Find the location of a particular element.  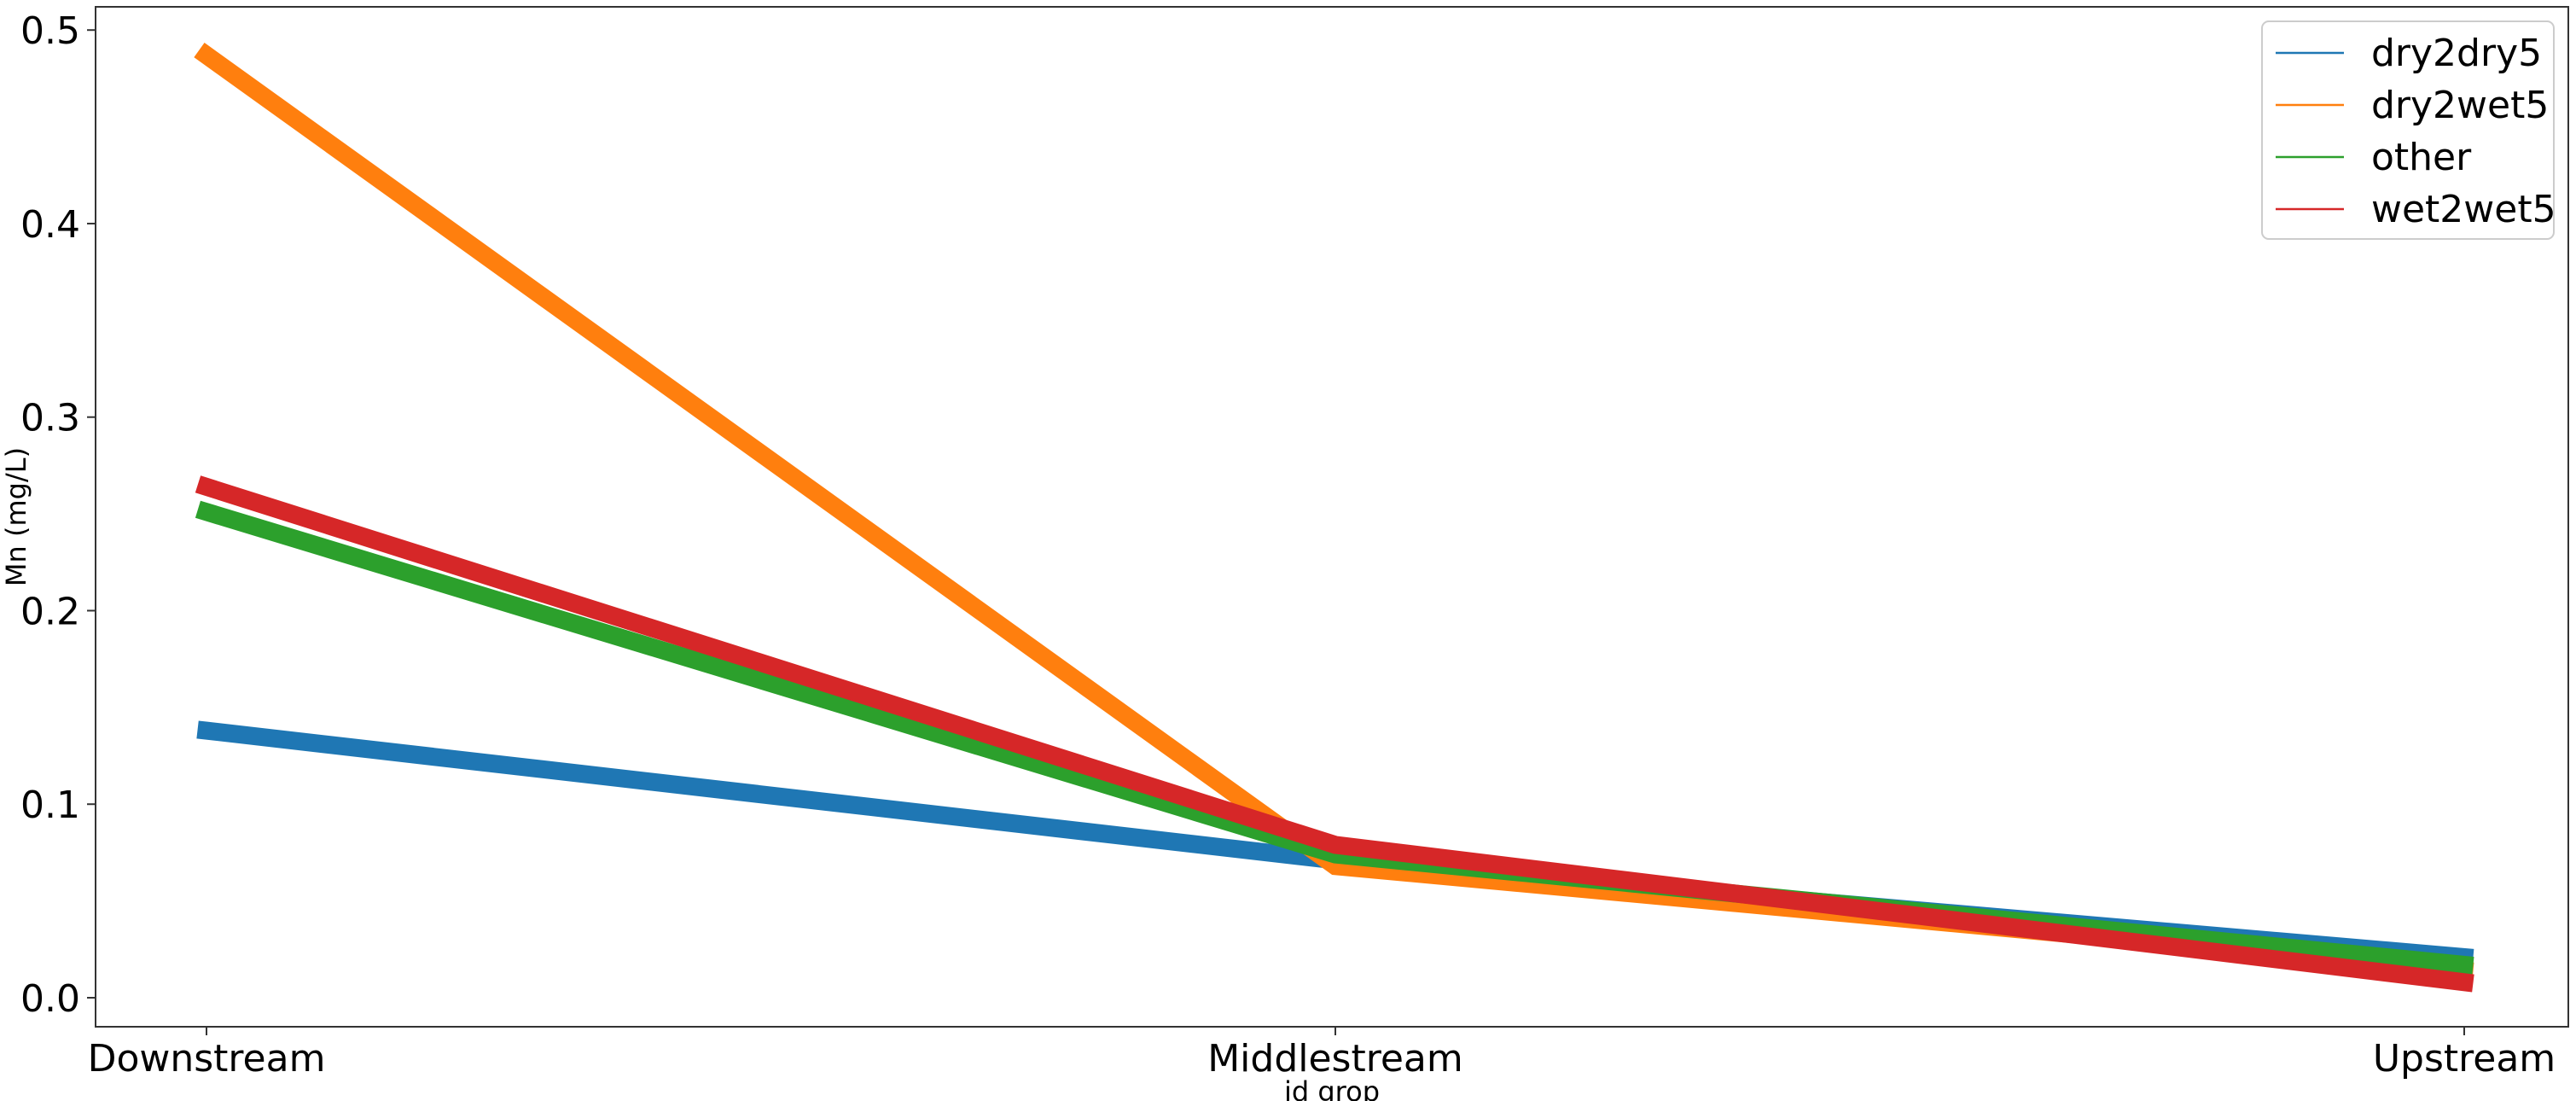

x-axis-label: id grop is located at coordinates (1332, 1088).